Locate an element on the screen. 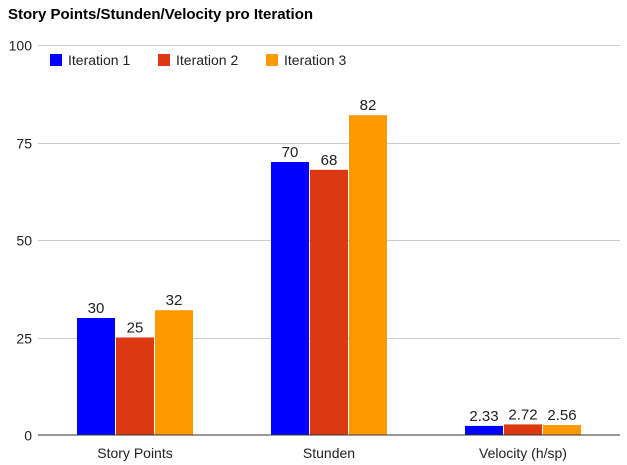 This screenshot has width=627, height=465. x-axis-categories: Story Points Stunden Velocity (h/sp) is located at coordinates (332, 453).